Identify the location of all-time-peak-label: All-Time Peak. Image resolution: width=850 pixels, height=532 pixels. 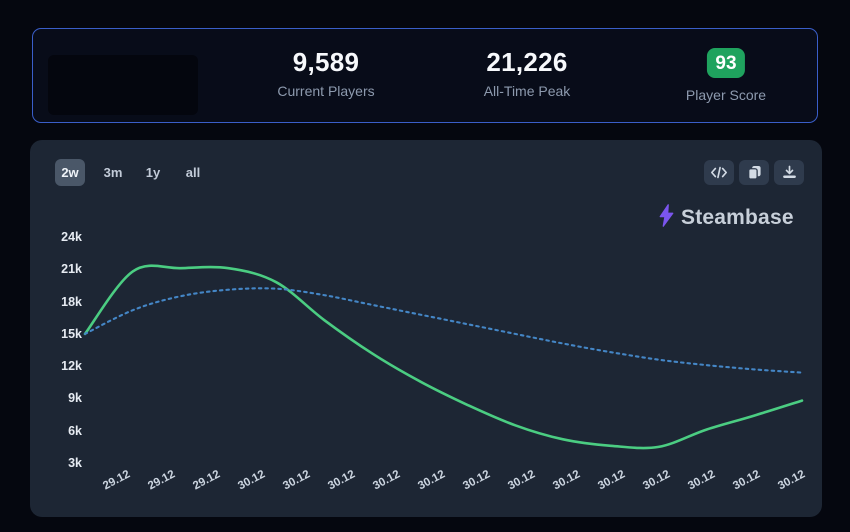
(527, 91).